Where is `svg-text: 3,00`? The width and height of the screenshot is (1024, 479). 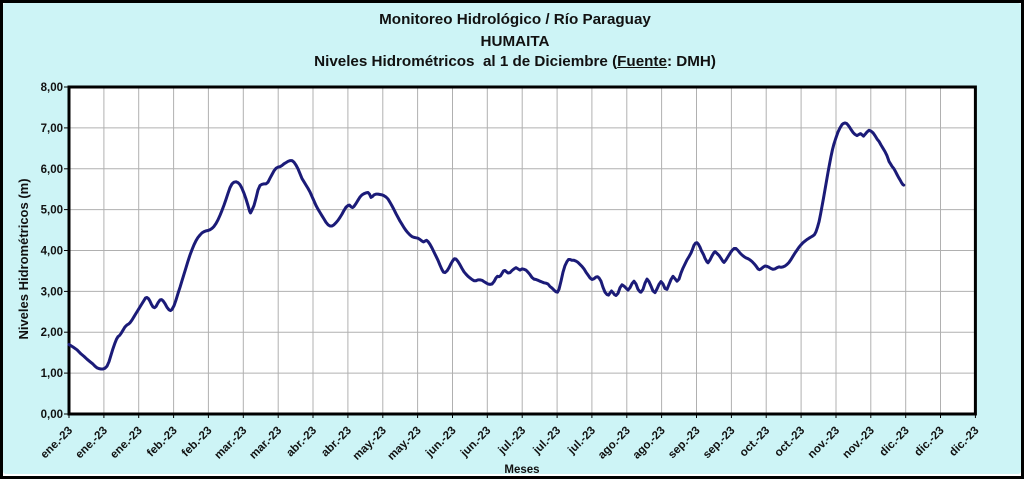 svg-text: 3,00 is located at coordinates (52, 292).